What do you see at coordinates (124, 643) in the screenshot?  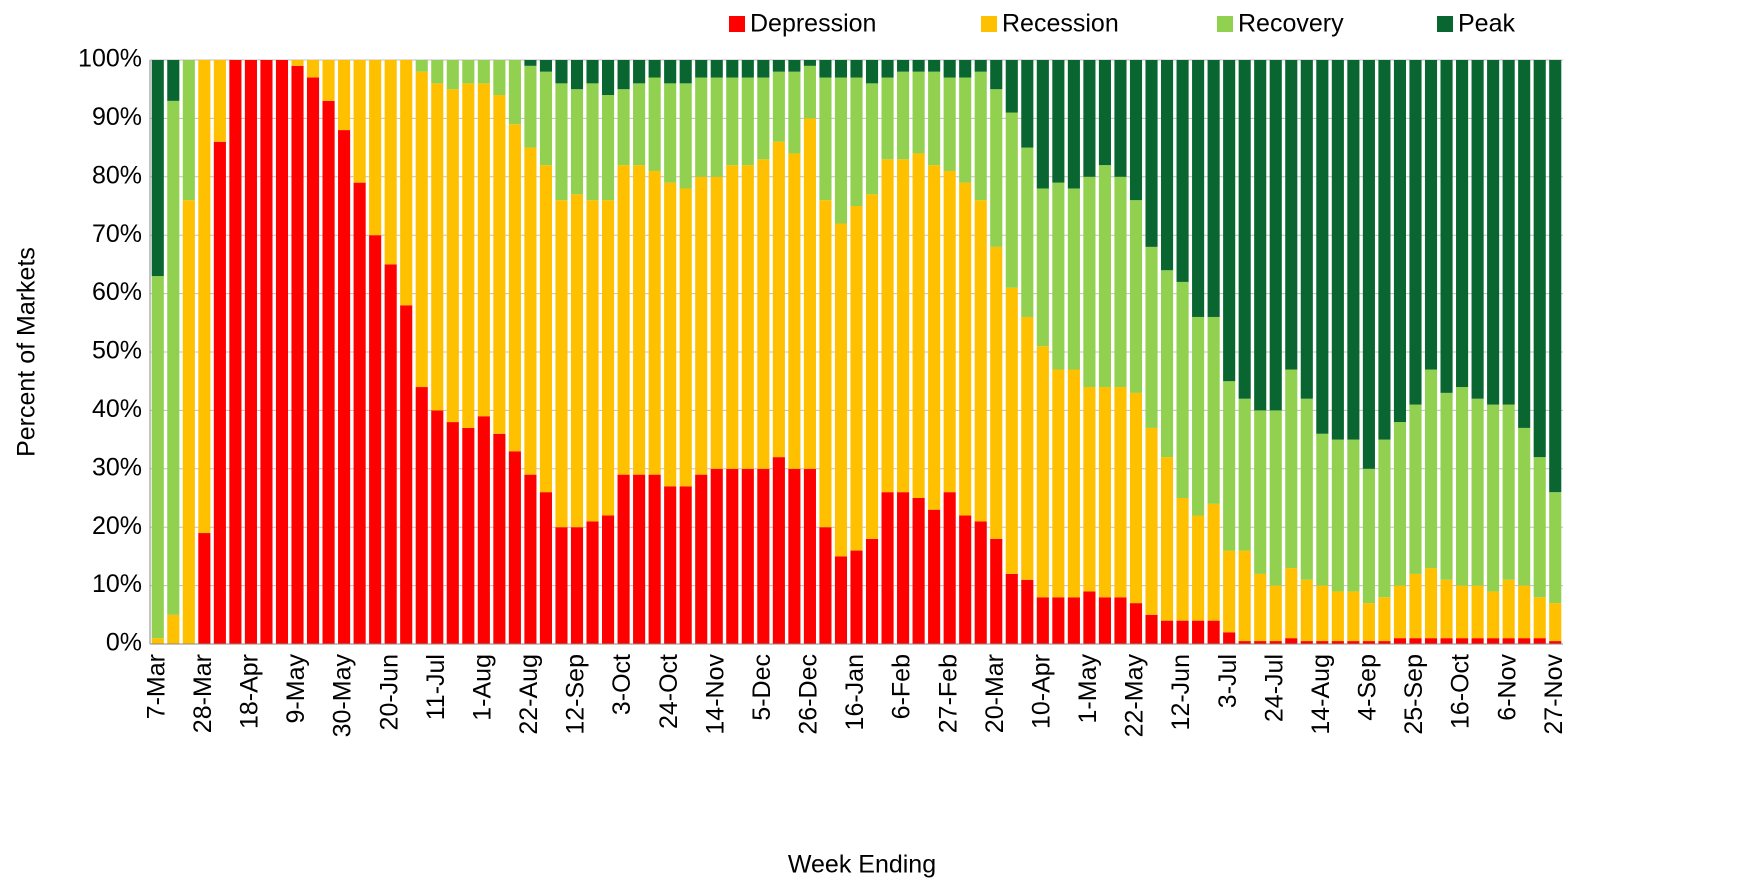 I see `y-tick-label: 0%` at bounding box center [124, 643].